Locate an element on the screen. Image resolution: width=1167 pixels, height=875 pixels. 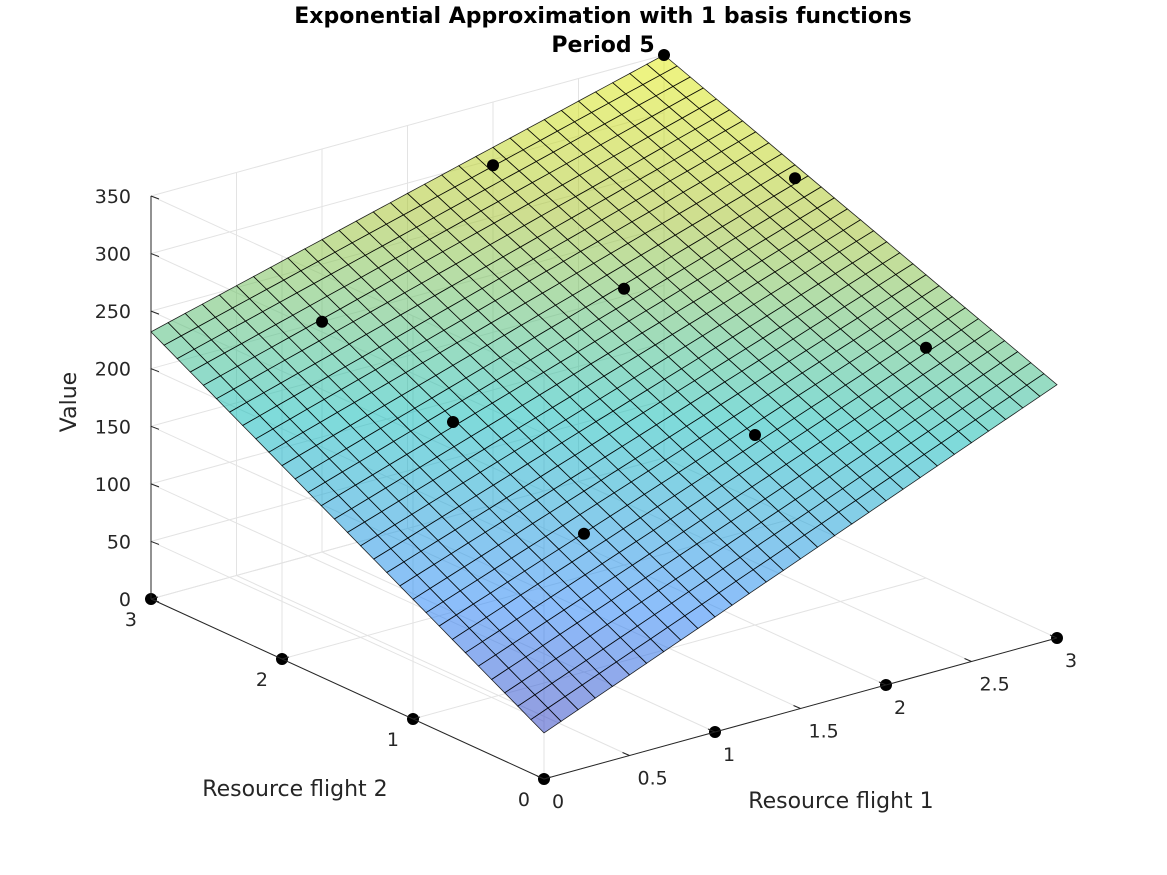
x-axis-label: Resource flight 1 is located at coordinates (840, 801).